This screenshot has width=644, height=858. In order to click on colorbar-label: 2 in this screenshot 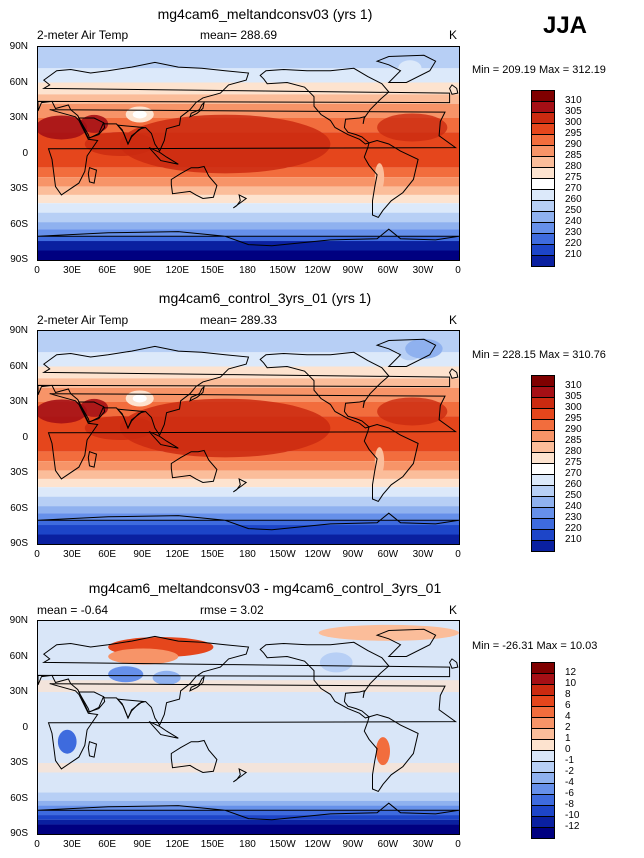, I will do `click(568, 727)`.